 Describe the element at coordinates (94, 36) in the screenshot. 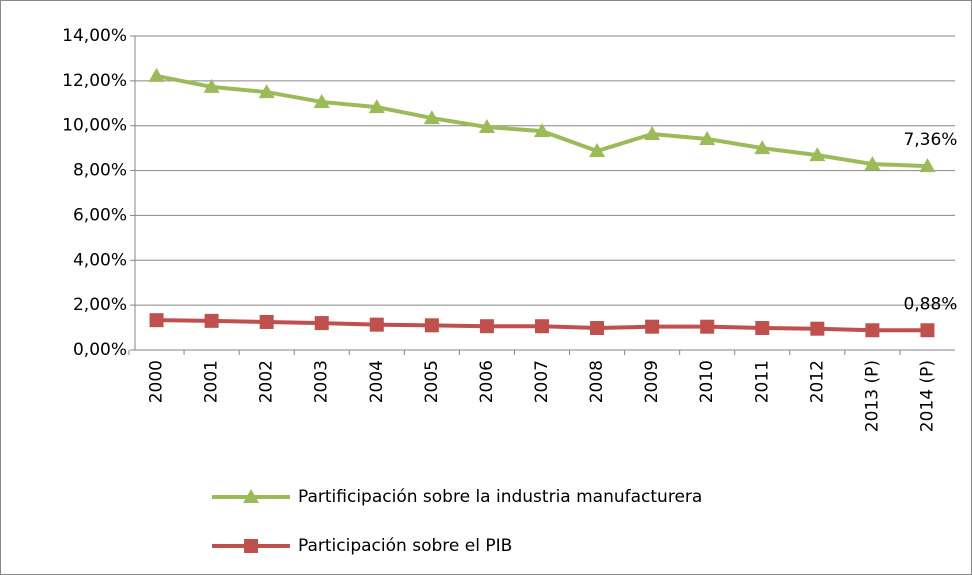

I see `y-tick-label: 14,00%` at that location.